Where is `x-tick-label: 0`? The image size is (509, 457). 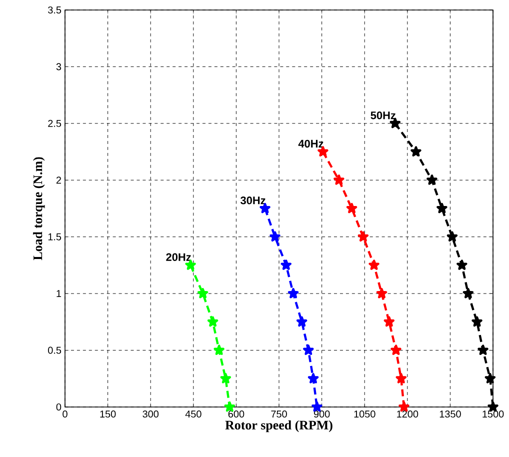 x-tick-label: 0 is located at coordinates (65, 414).